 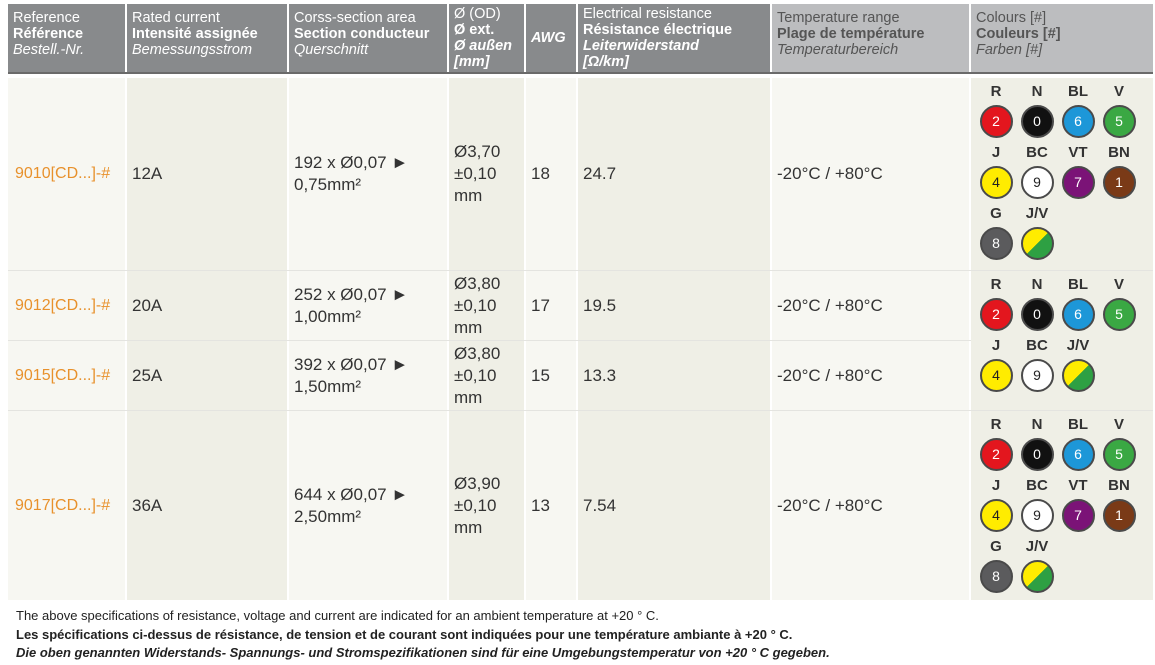 What do you see at coordinates (351, 494) in the screenshot?
I see `section-strands: 644 x Ø0,07 ►` at bounding box center [351, 494].